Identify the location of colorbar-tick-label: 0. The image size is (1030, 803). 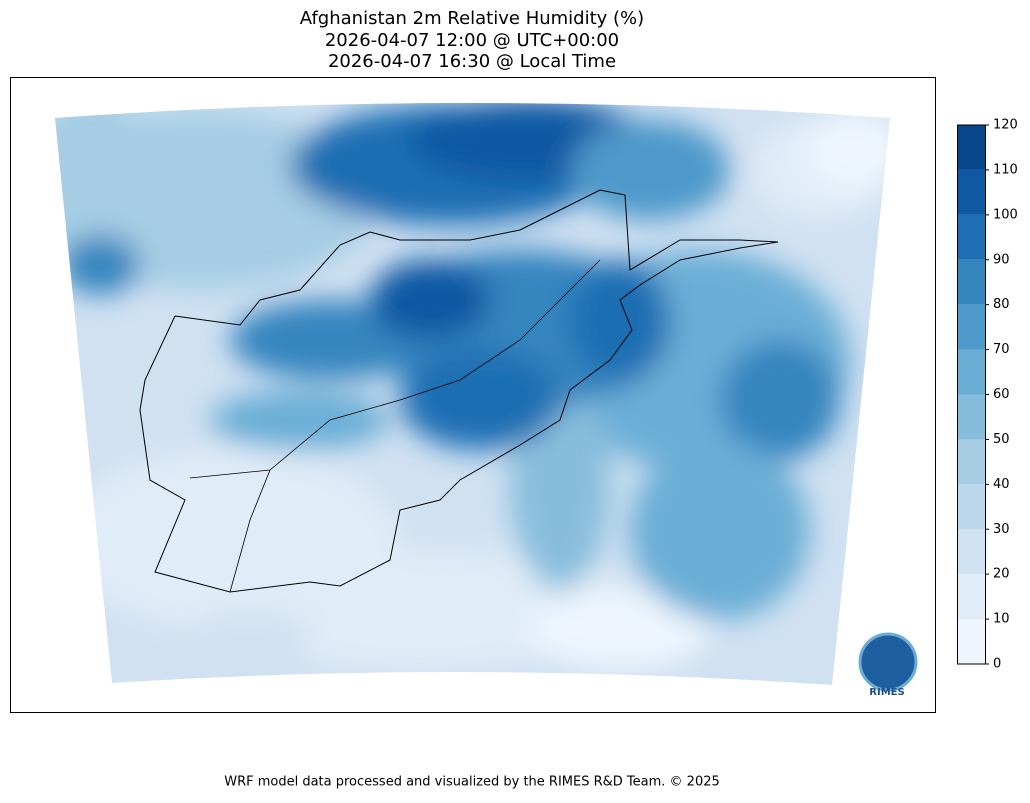
(997, 664).